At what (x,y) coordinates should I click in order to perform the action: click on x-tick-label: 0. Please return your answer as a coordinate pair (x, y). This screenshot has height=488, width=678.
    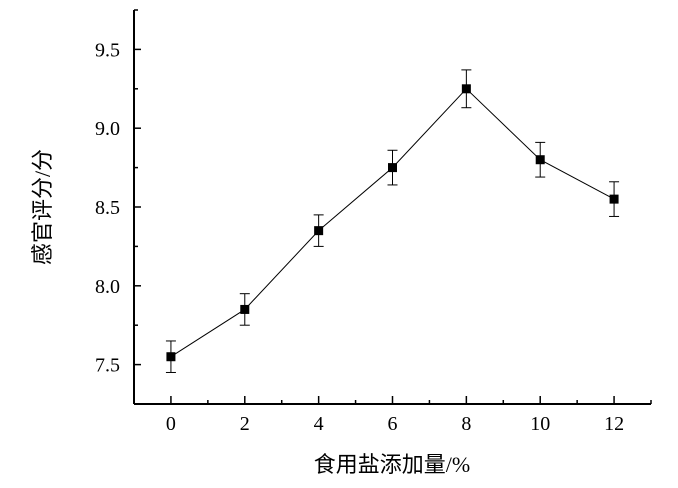
    Looking at the image, I should click on (171, 424).